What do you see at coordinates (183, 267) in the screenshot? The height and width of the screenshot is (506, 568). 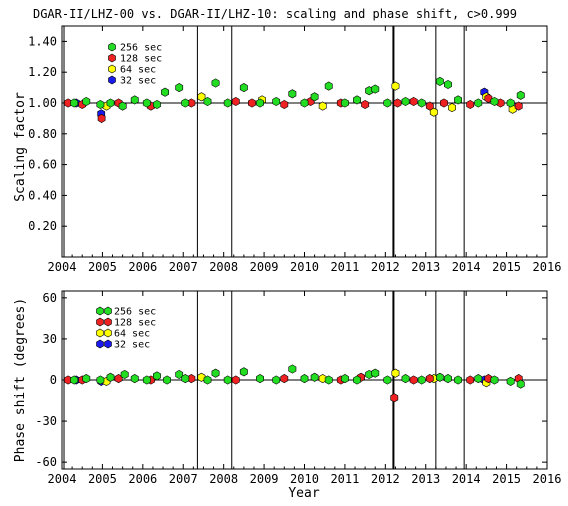 I see `scaling-x-tick-label: 2007` at bounding box center [183, 267].